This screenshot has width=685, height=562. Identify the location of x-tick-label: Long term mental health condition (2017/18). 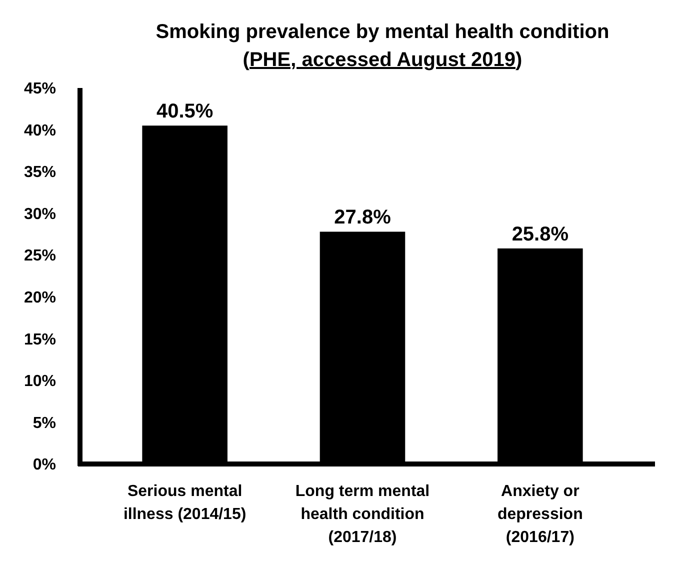
(362, 514).